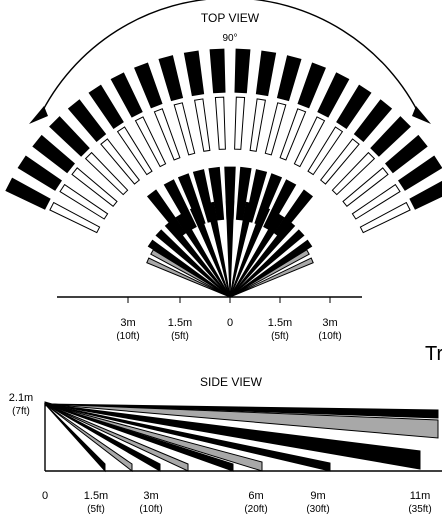  I want to click on angle-label-bg, so click(230, 37).